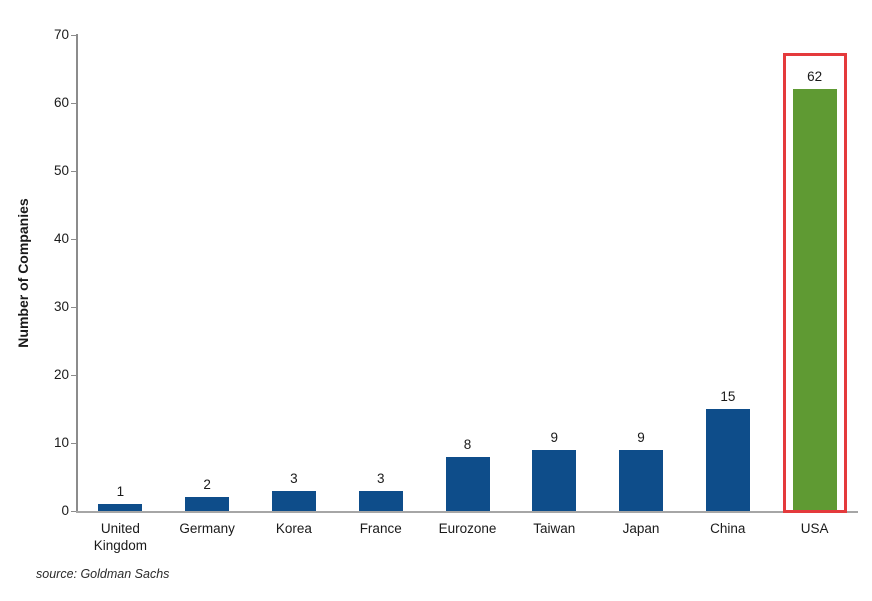  I want to click on bar-value-label: 2, so click(207, 485).